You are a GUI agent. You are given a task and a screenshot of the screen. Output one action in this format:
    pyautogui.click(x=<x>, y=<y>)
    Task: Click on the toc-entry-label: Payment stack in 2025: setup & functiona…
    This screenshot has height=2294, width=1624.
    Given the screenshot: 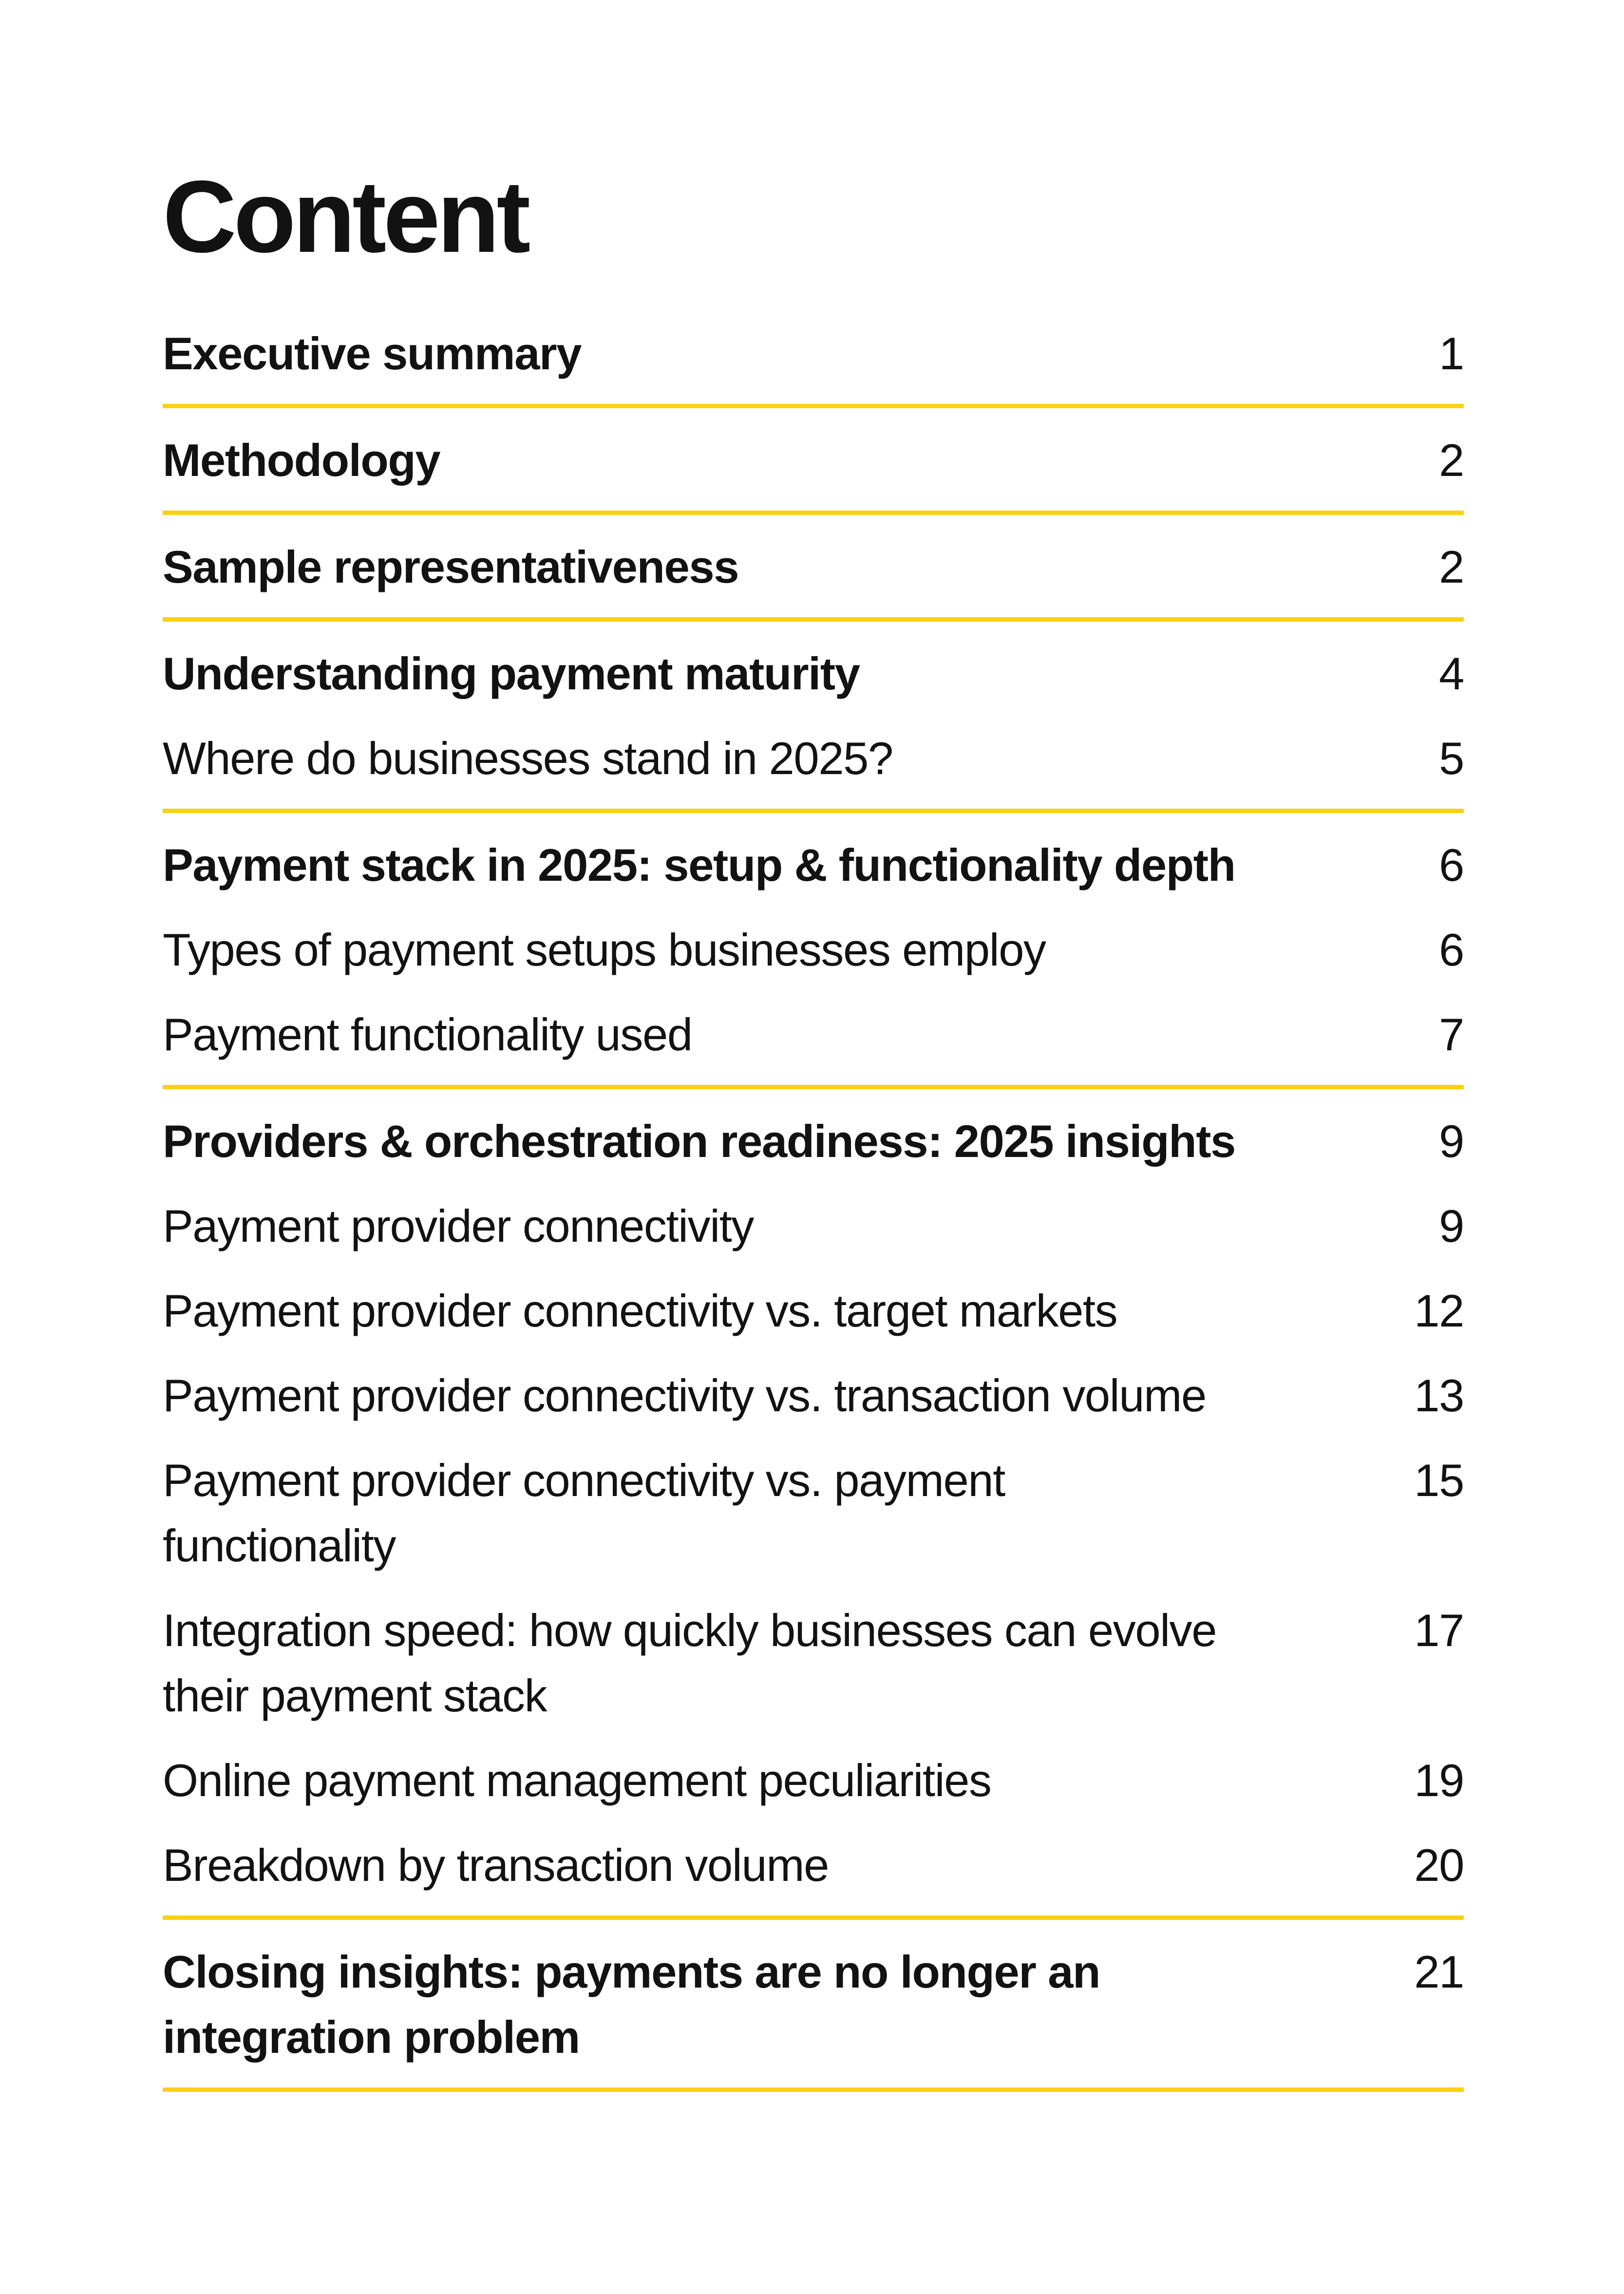 What is the action you would take?
    pyautogui.click(x=699, y=865)
    